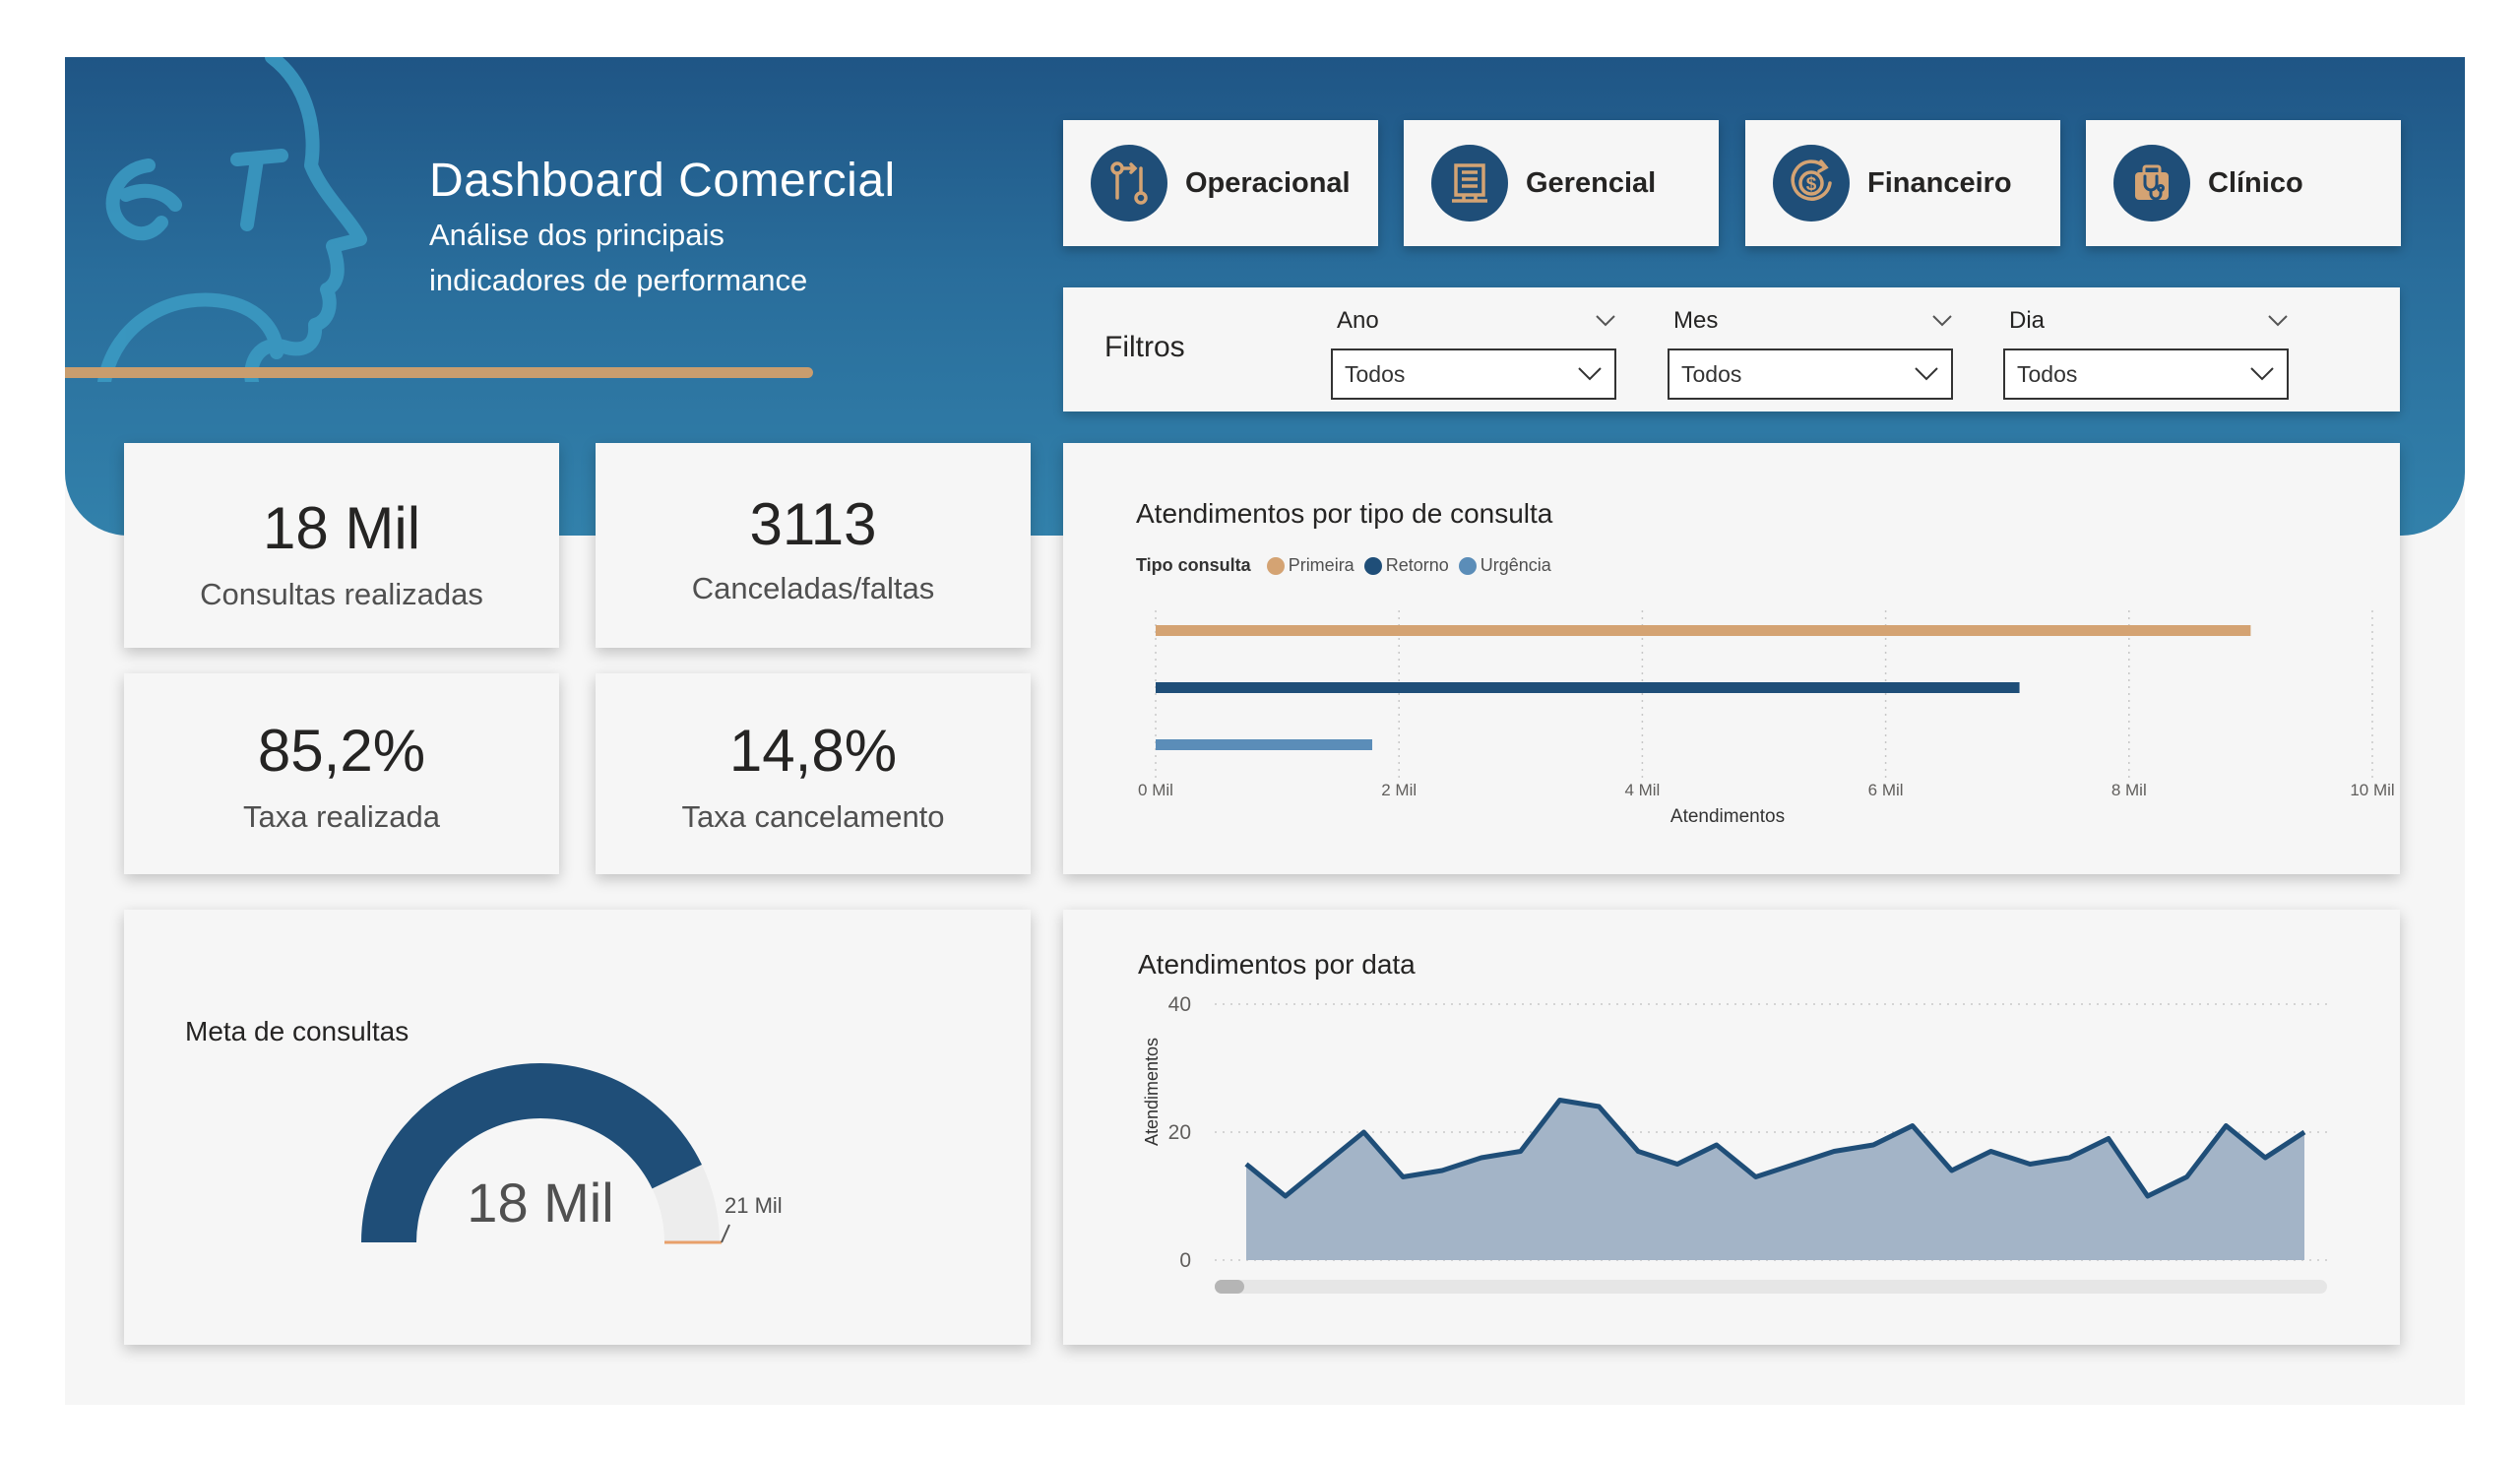  I want to click on gauge-card: Meta de consultas 18 Mil 21 Mil, so click(577, 1127).